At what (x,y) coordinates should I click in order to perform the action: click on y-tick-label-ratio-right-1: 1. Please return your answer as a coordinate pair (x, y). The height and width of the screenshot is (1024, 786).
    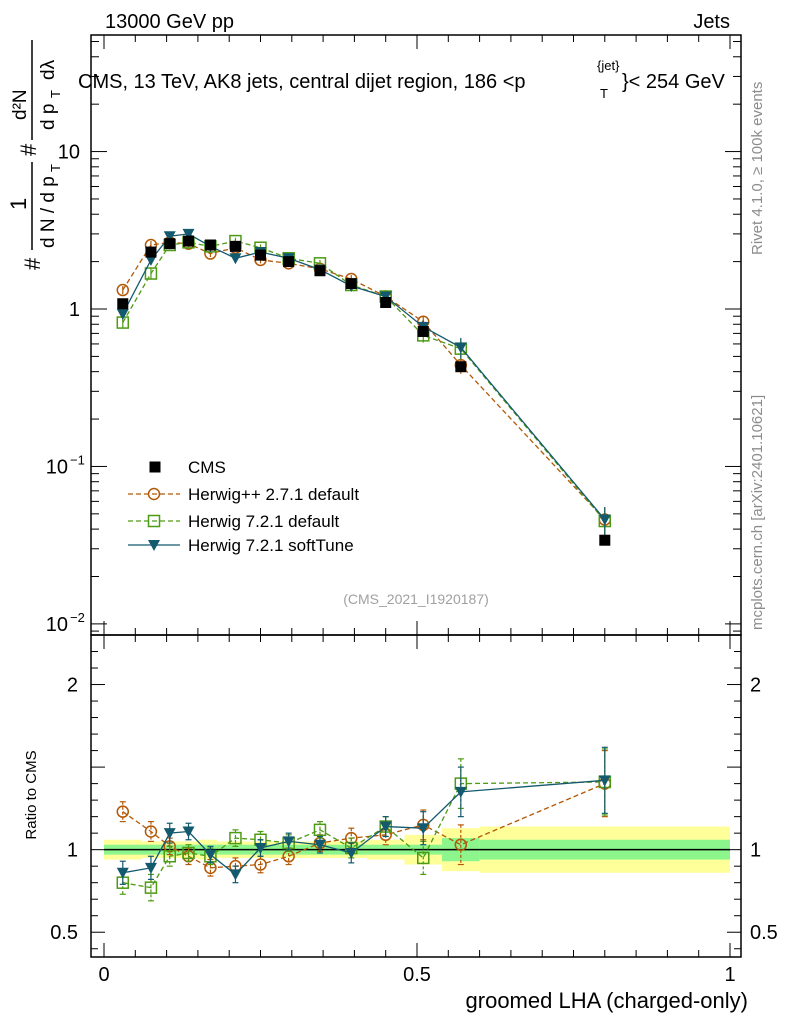
    Looking at the image, I should click on (755, 851).